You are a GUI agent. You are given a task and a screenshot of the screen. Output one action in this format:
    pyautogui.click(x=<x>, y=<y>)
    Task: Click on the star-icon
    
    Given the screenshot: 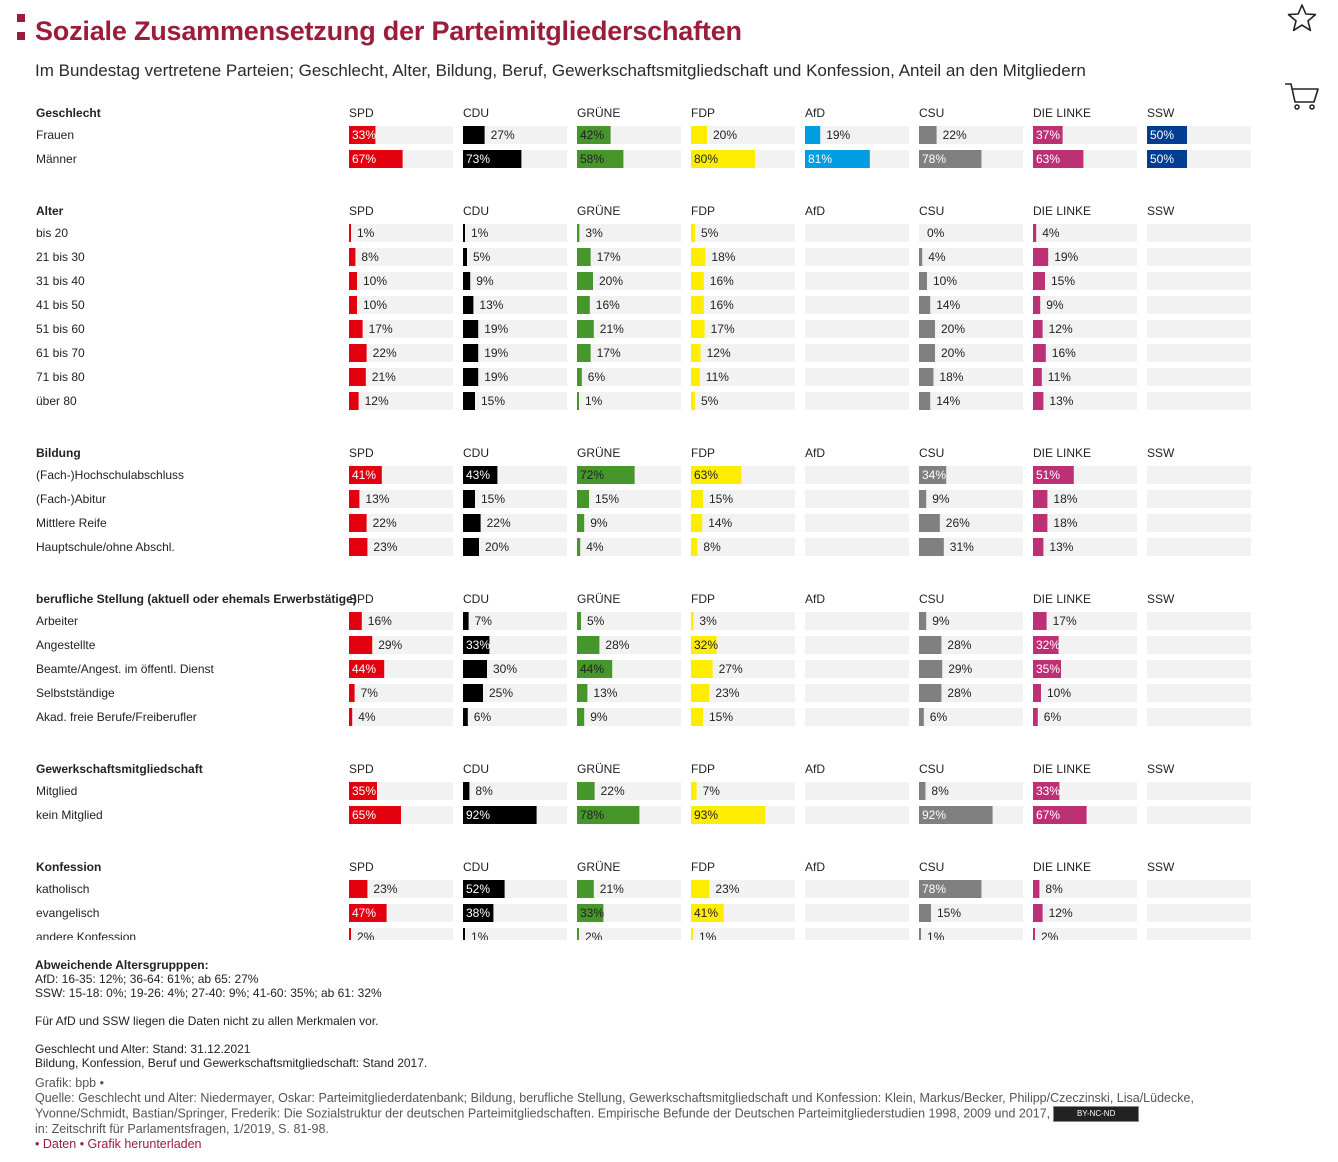 What is the action you would take?
    pyautogui.click(x=1302, y=18)
    